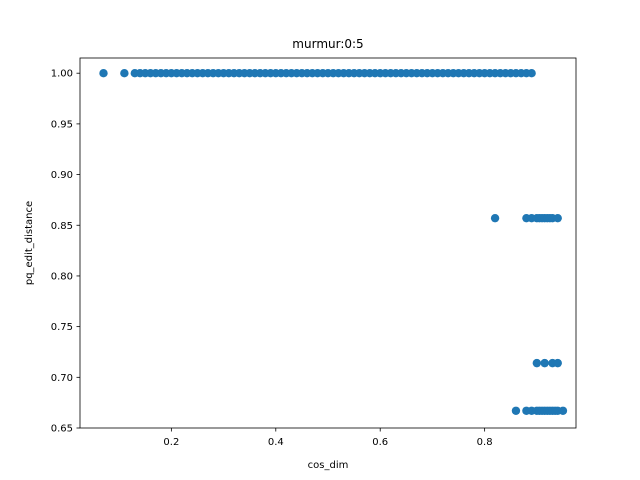  I want to click on y-tick-label: 0.75, so click(62, 327).